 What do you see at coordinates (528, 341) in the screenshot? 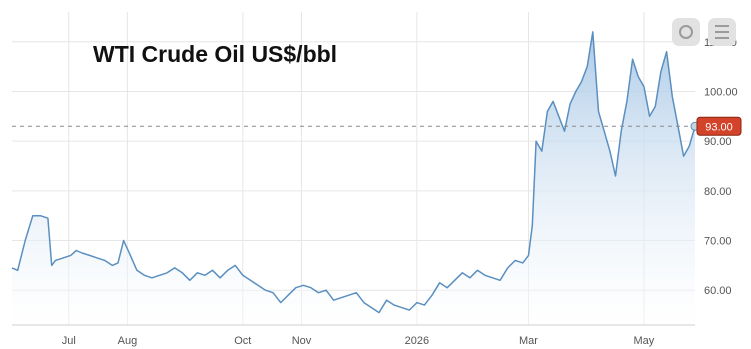
I see `x-tick-label: Mar` at bounding box center [528, 341].